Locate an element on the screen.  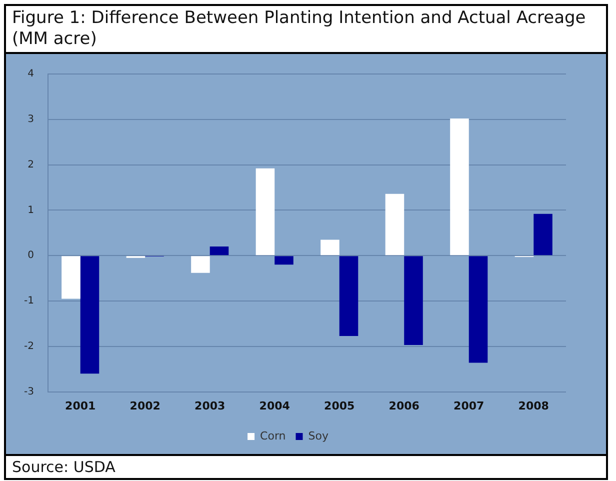
x-tick-label: 2001 is located at coordinates (80, 405).